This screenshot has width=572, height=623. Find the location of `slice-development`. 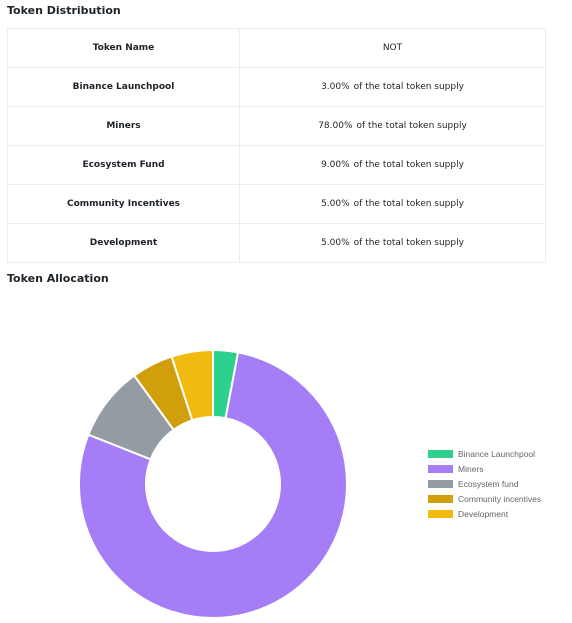

slice-development is located at coordinates (192, 385).